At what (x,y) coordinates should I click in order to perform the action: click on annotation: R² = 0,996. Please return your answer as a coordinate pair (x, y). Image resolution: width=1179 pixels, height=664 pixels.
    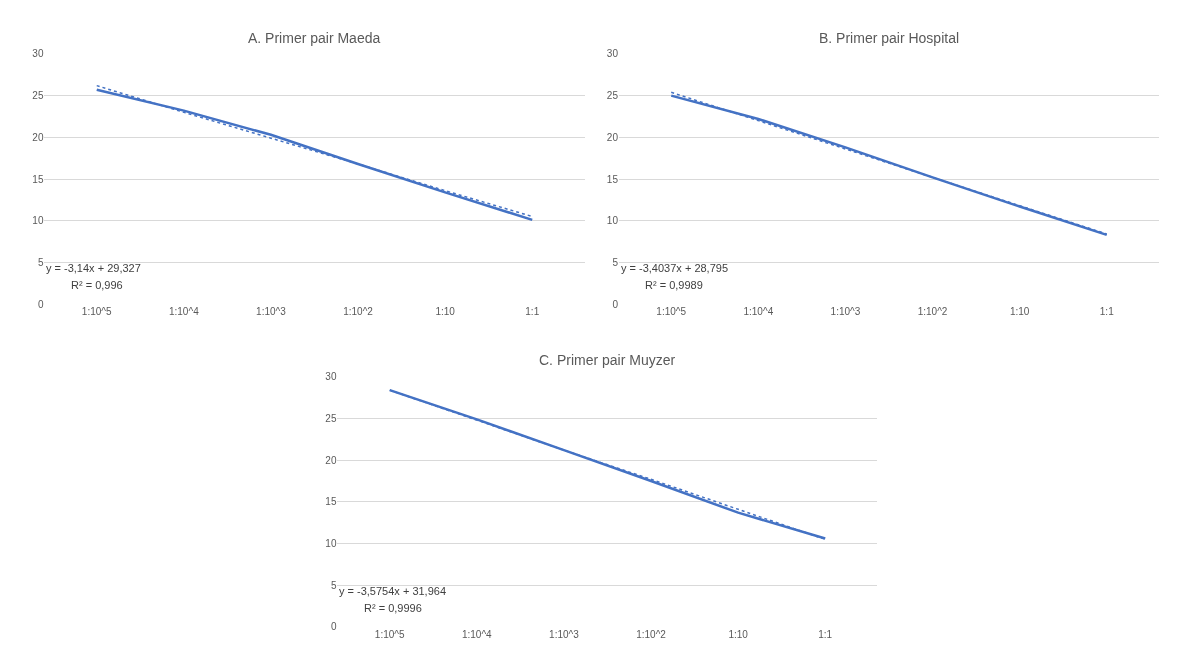
    Looking at the image, I should click on (97, 285).